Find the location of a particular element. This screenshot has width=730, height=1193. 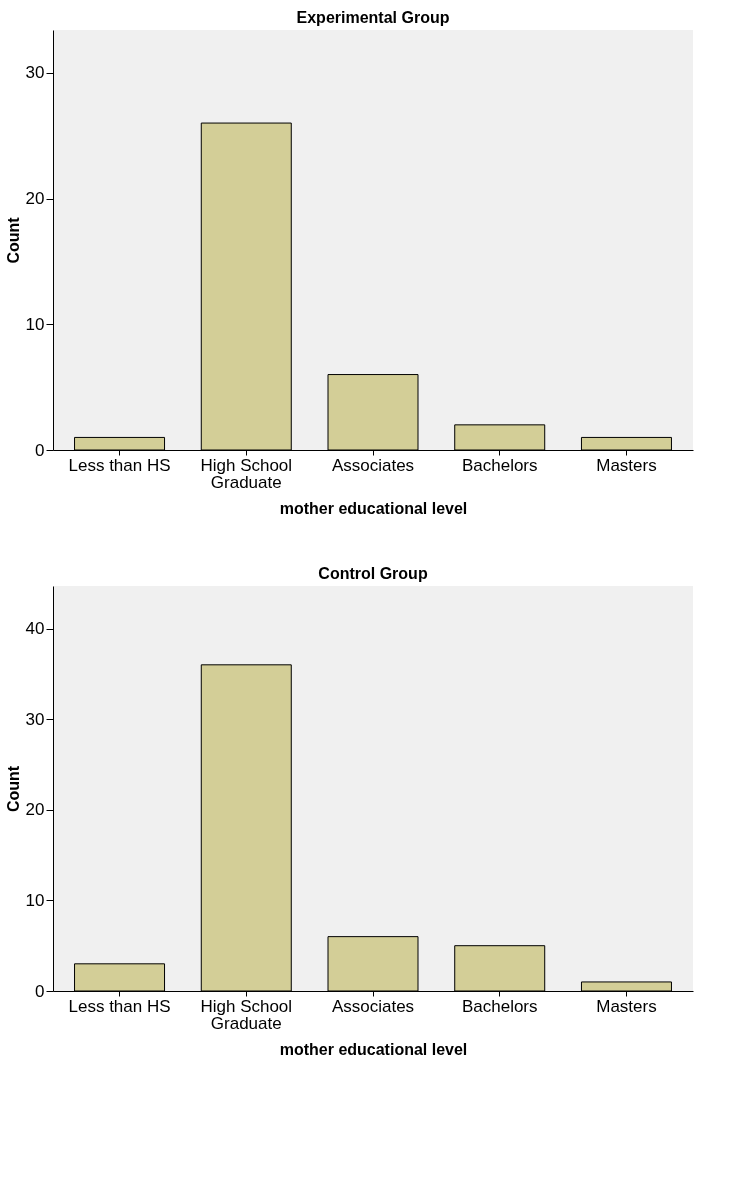

y-tick-label: 40 is located at coordinates (35, 629).